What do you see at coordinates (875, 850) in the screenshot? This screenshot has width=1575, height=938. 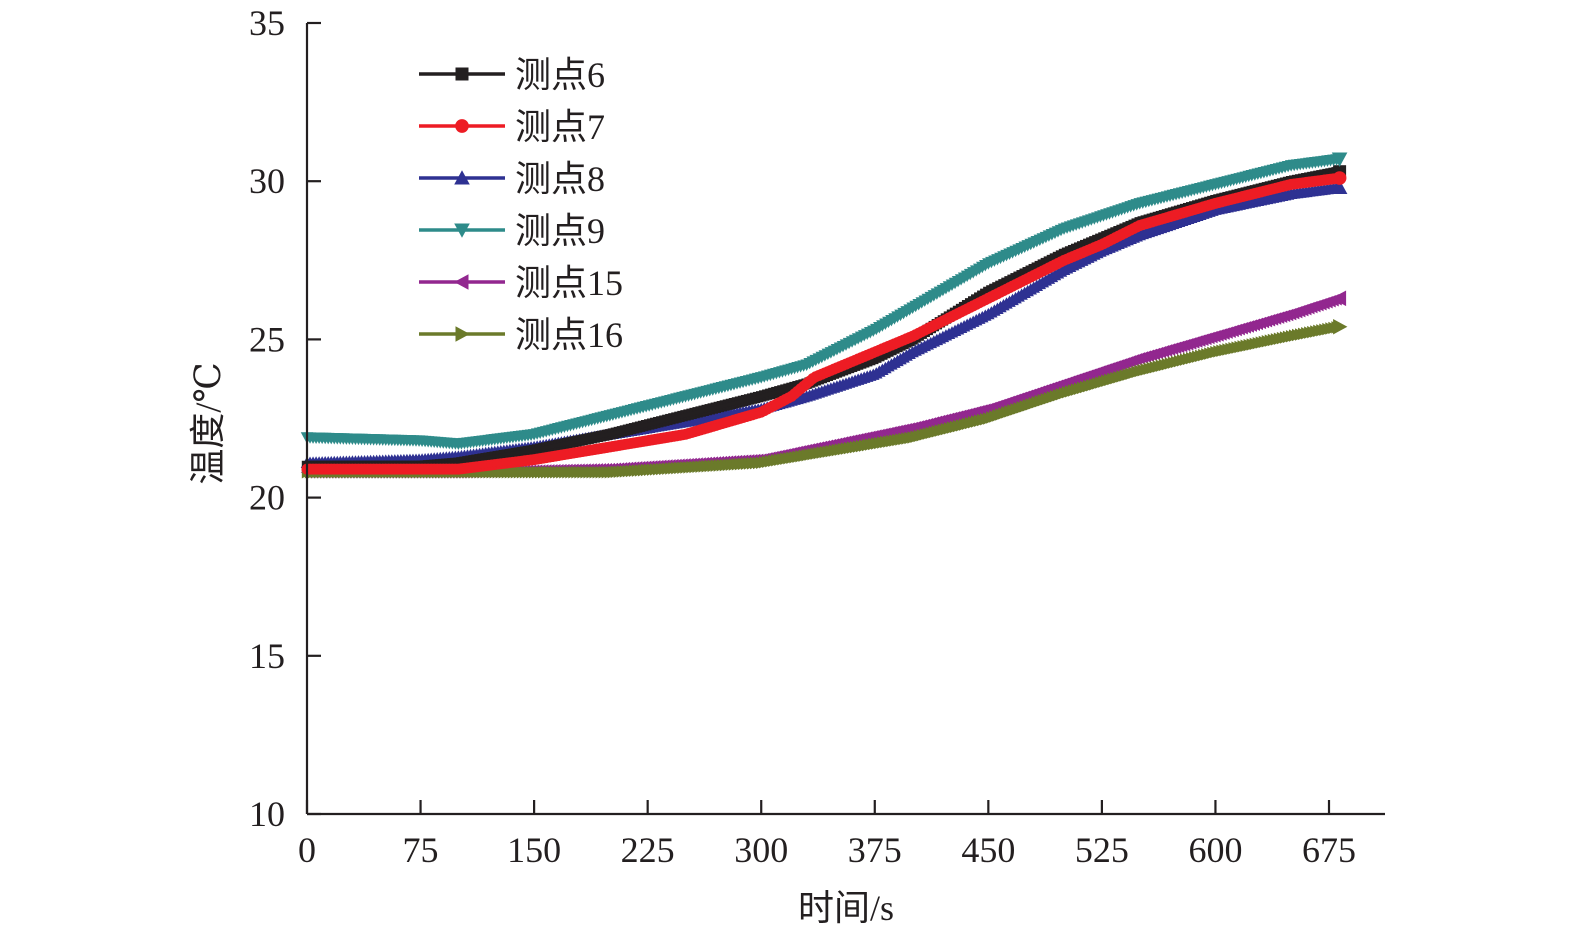 I see `x-tick-label: 375` at bounding box center [875, 850].